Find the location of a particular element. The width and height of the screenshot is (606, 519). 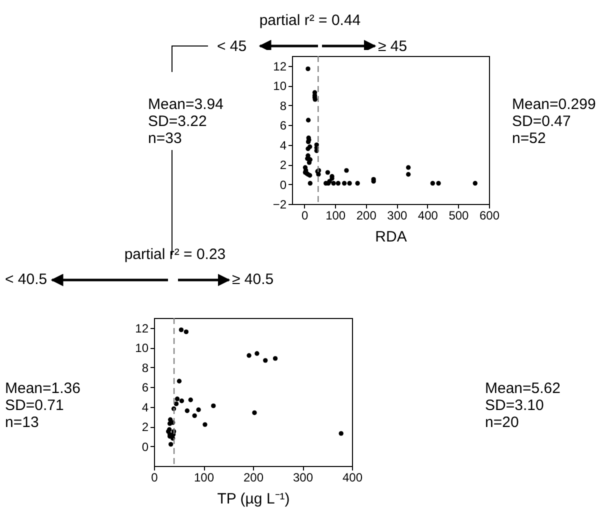

text: SD=0.71 is located at coordinates (34, 405).